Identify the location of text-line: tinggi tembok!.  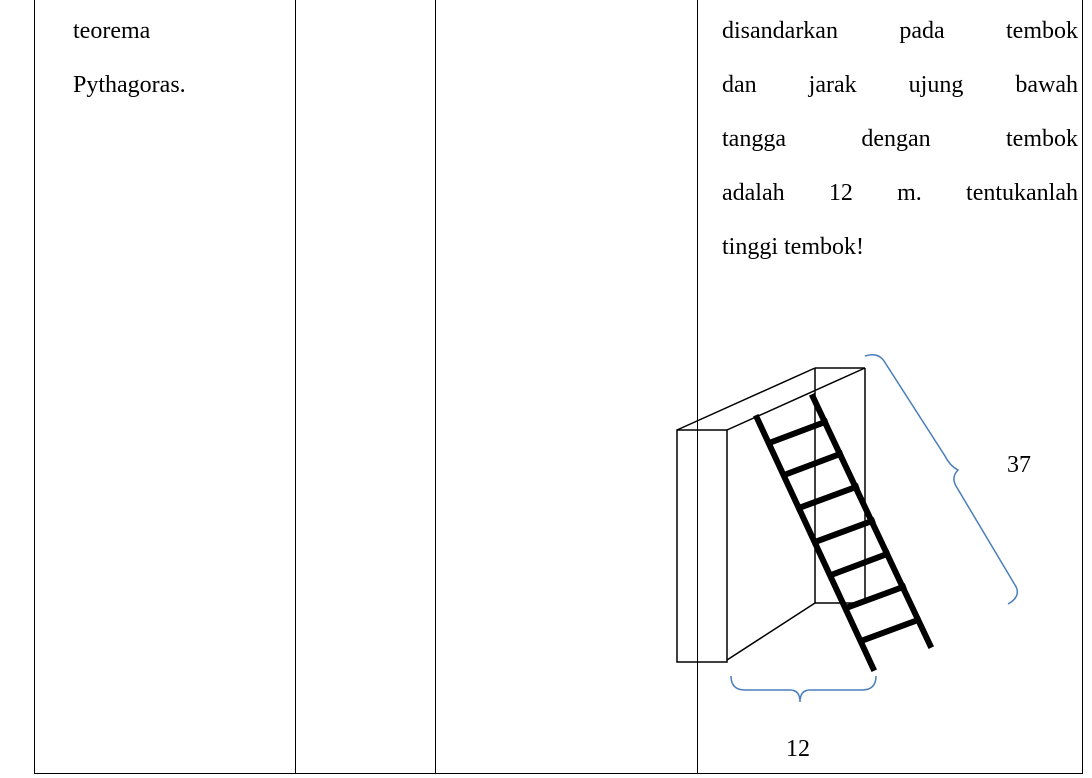
(793, 247).